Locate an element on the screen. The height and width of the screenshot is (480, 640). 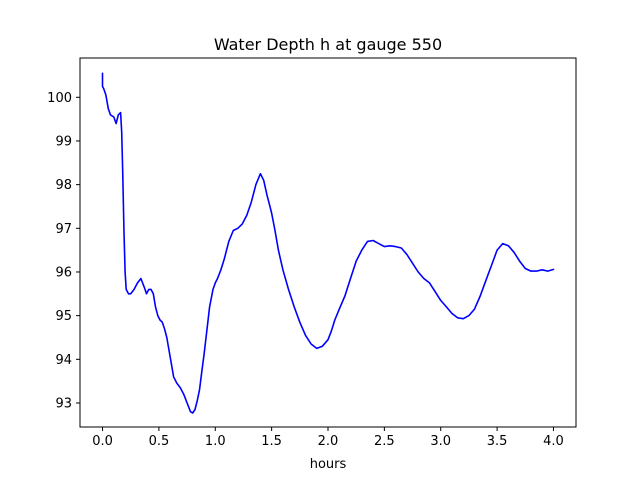
x-tick-label: 1.5 is located at coordinates (271, 441).